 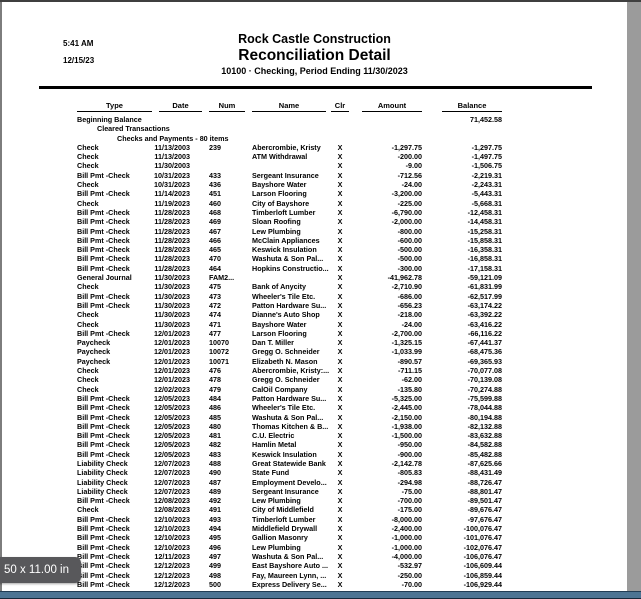 I want to click on cell-amount: -2,142.78, so click(x=406, y=463).